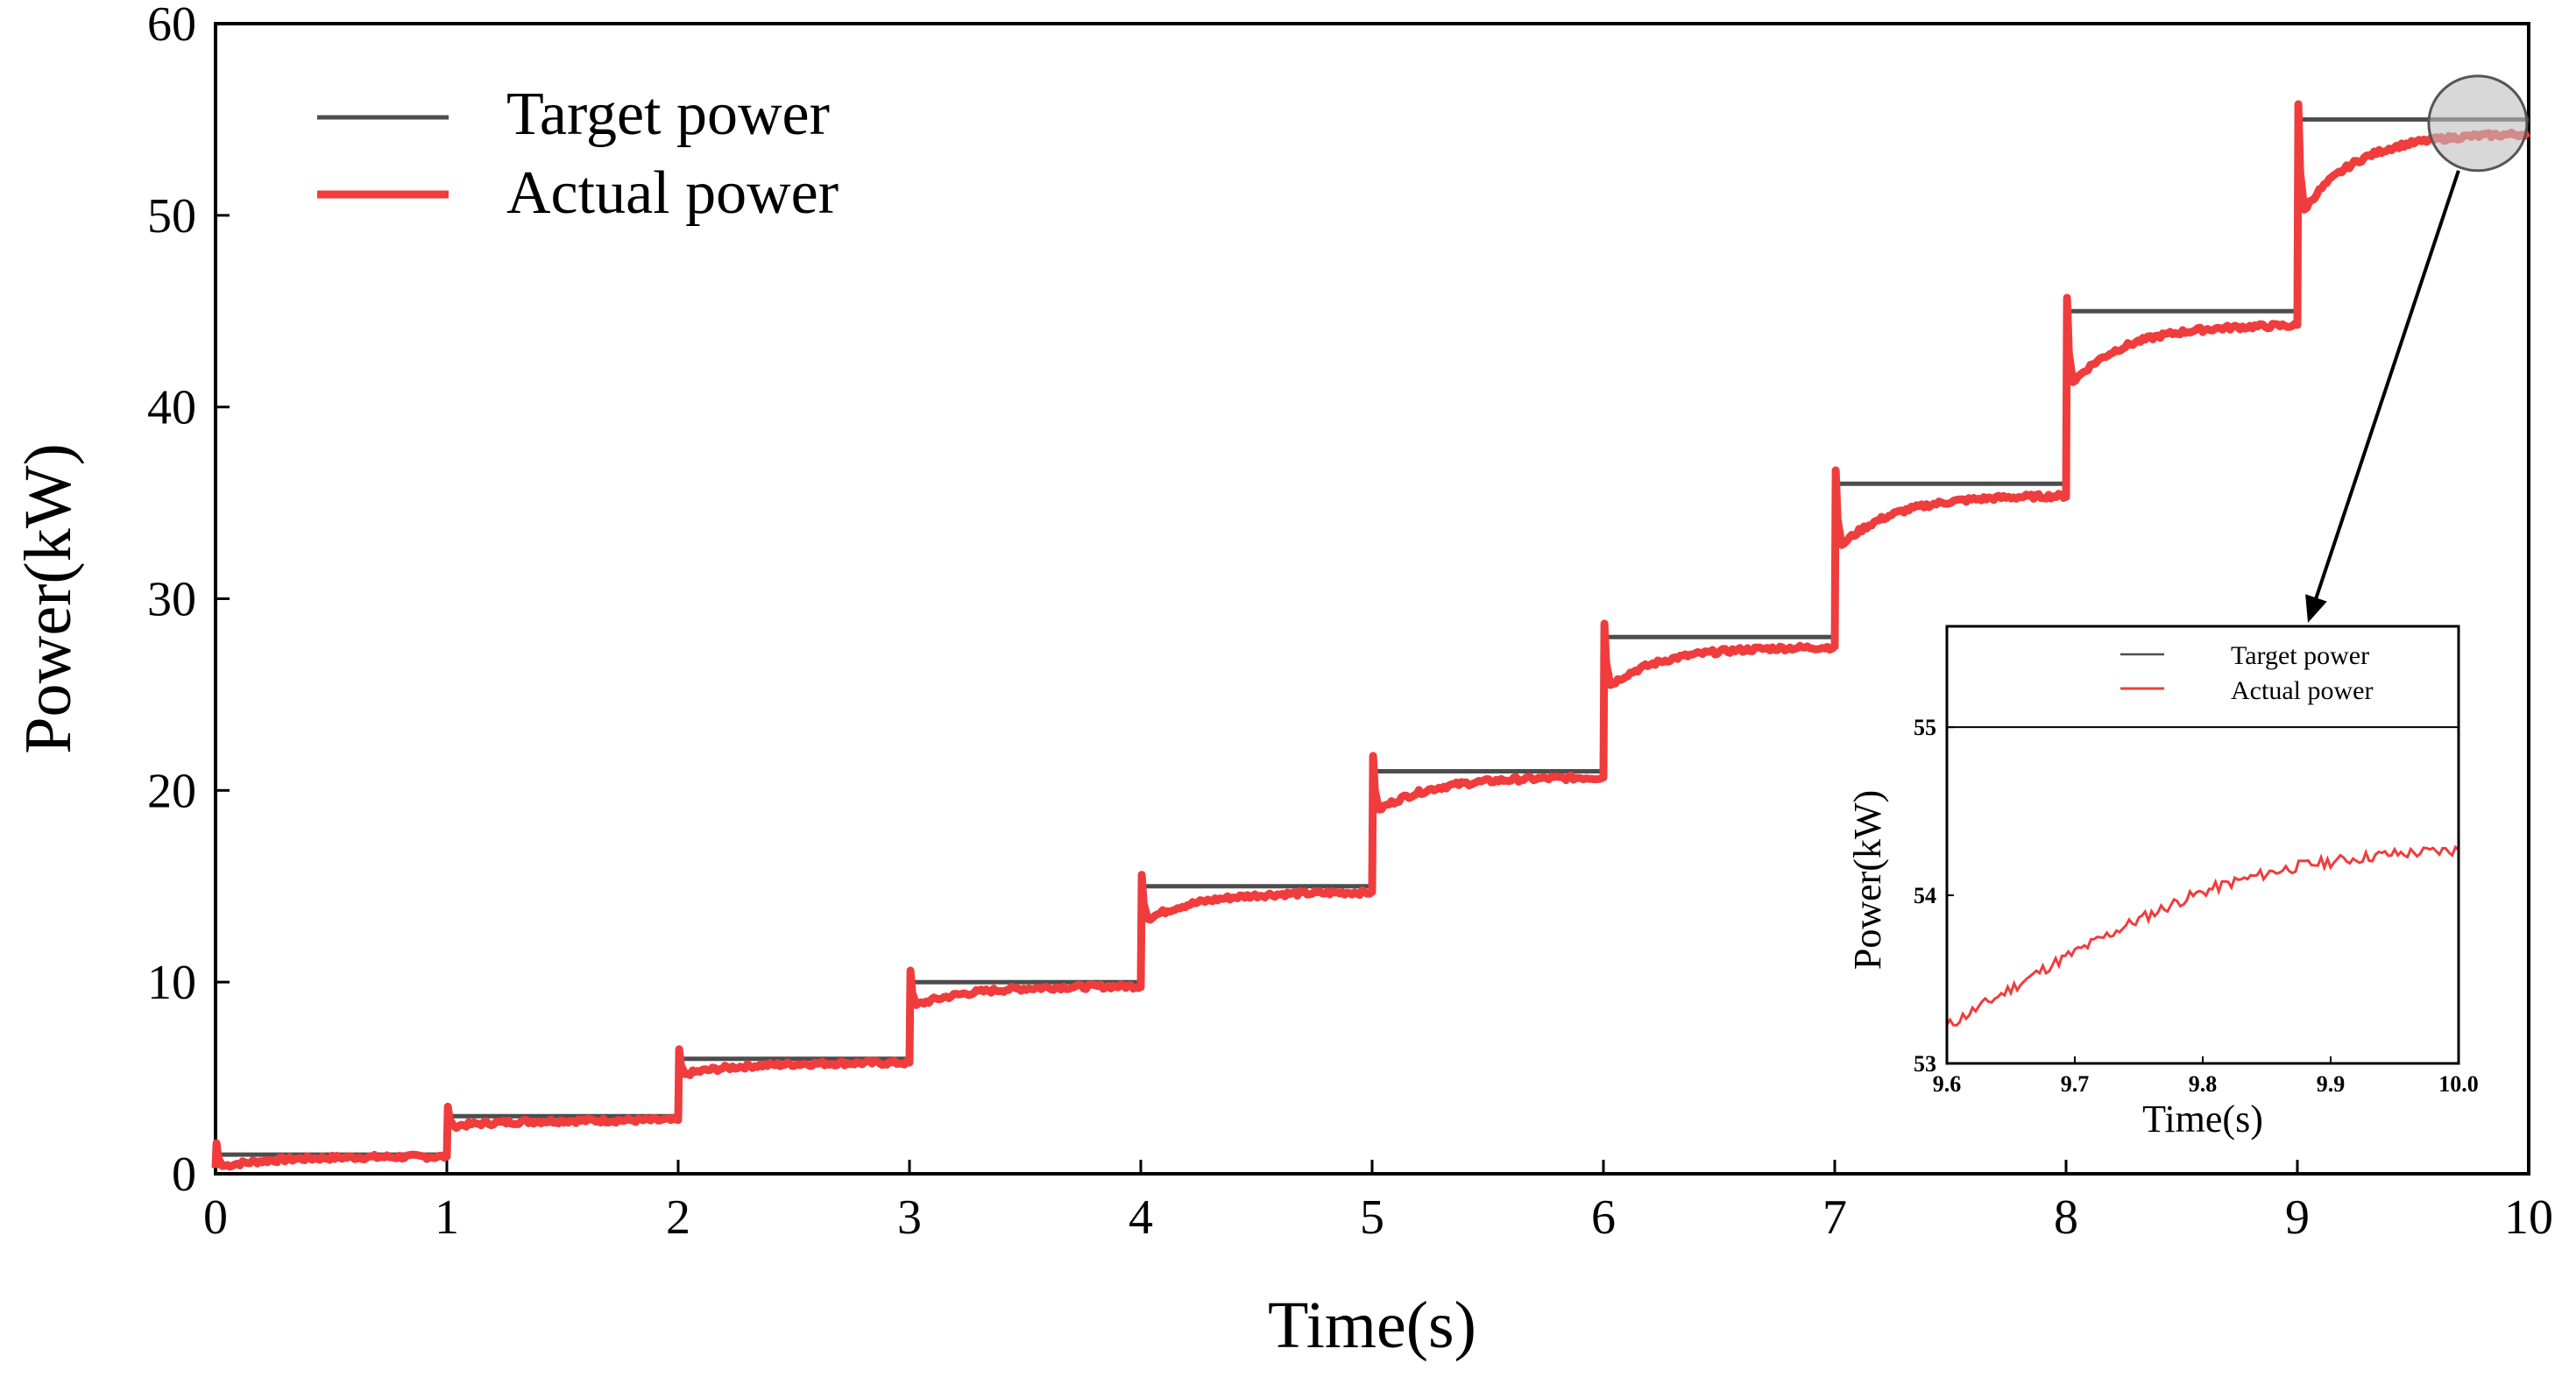 The width and height of the screenshot is (2576, 1377). What do you see at coordinates (2528, 1218) in the screenshot?
I see `x-tick-label: 10` at bounding box center [2528, 1218].